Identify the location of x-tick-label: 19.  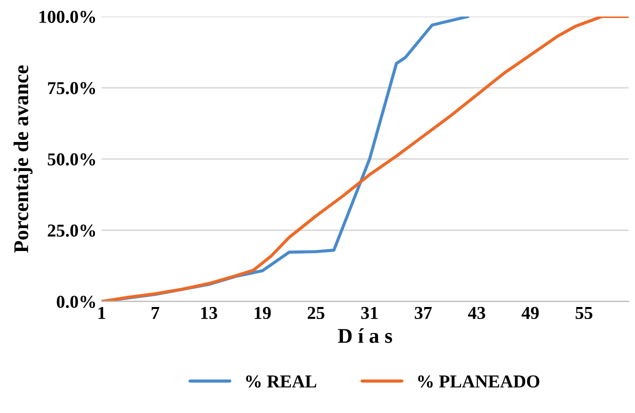
(262, 313).